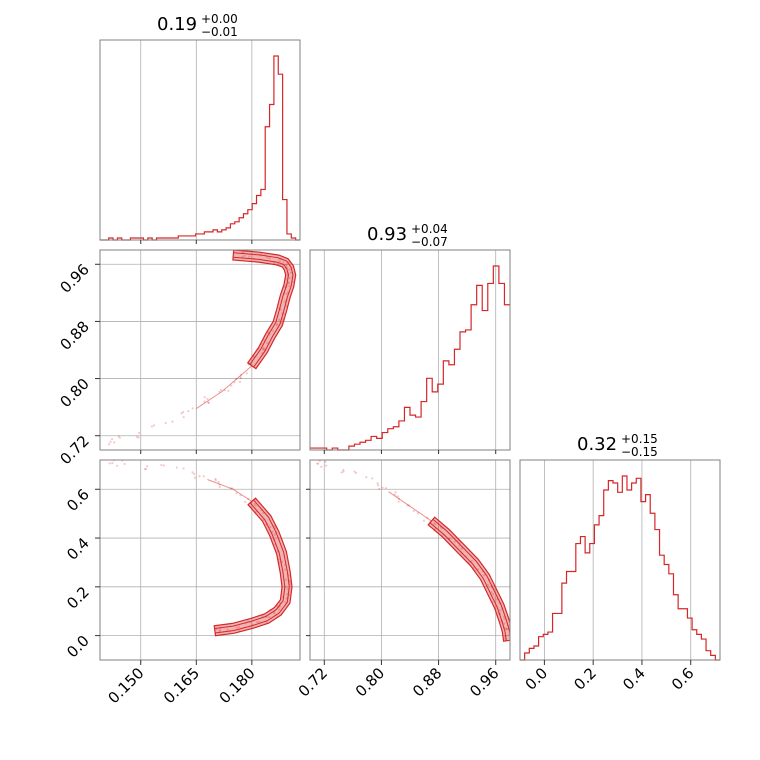 The height and width of the screenshot is (760, 760). I want to click on title-p1-value: 0.19, so click(177, 24).